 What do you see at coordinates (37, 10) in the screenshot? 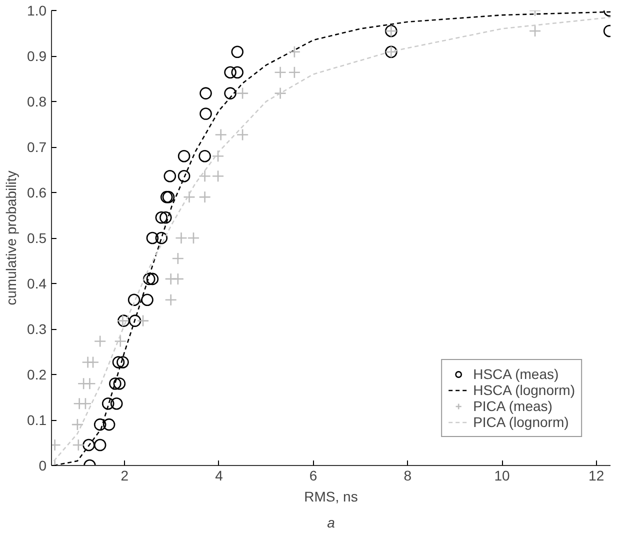
I see `y-tick-label: 1.0` at bounding box center [37, 10].